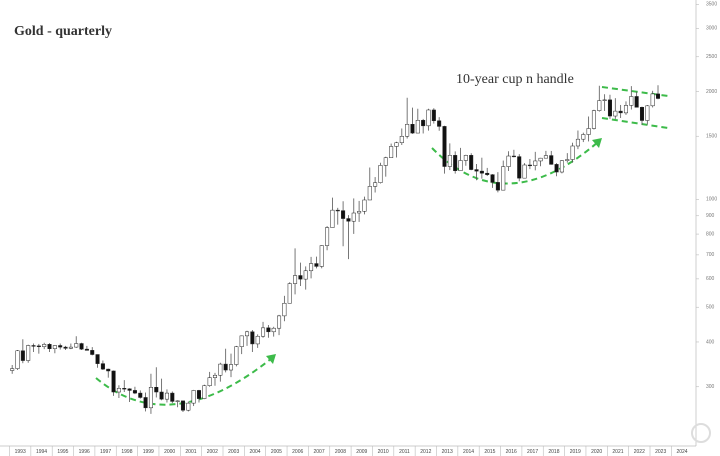 This screenshot has height=456, width=720. Describe the element at coordinates (383, 452) in the screenshot. I see `x-tick-label: 2010` at that location.